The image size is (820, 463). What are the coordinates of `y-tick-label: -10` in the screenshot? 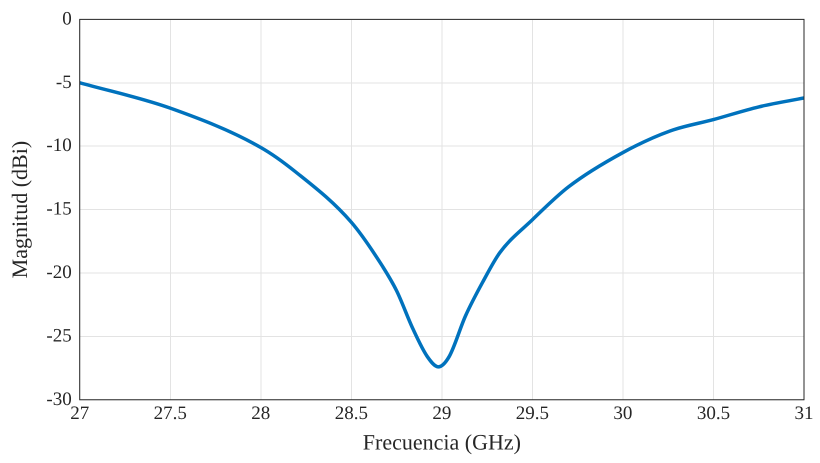 It's located at (59, 145).